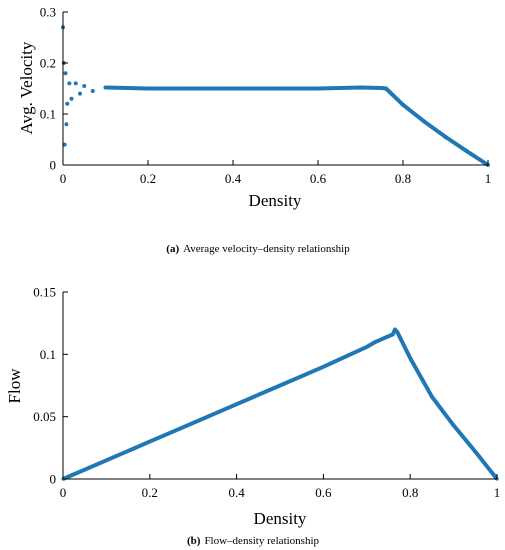 Image resolution: width=505 pixels, height=550 pixels. I want to click on series-band, so click(297, 126).